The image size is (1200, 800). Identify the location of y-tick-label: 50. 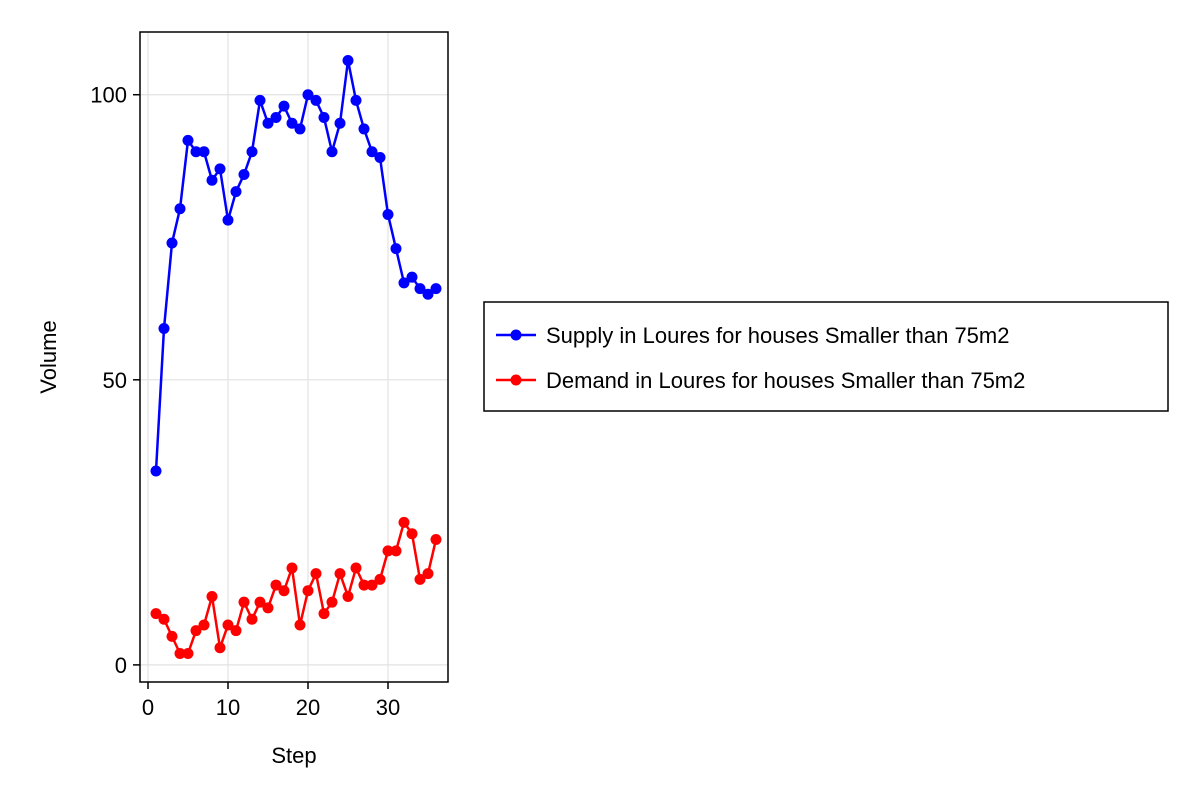
(115, 380).